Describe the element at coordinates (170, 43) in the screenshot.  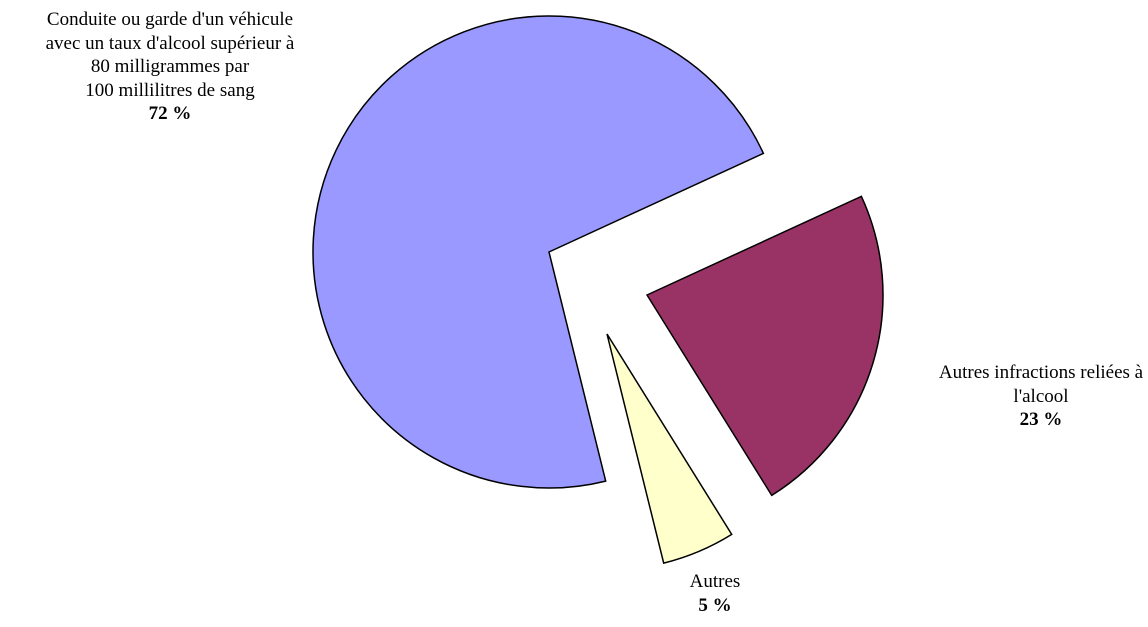
I see `slice-label-line: avec un taux d'alcool supérieur à` at that location.